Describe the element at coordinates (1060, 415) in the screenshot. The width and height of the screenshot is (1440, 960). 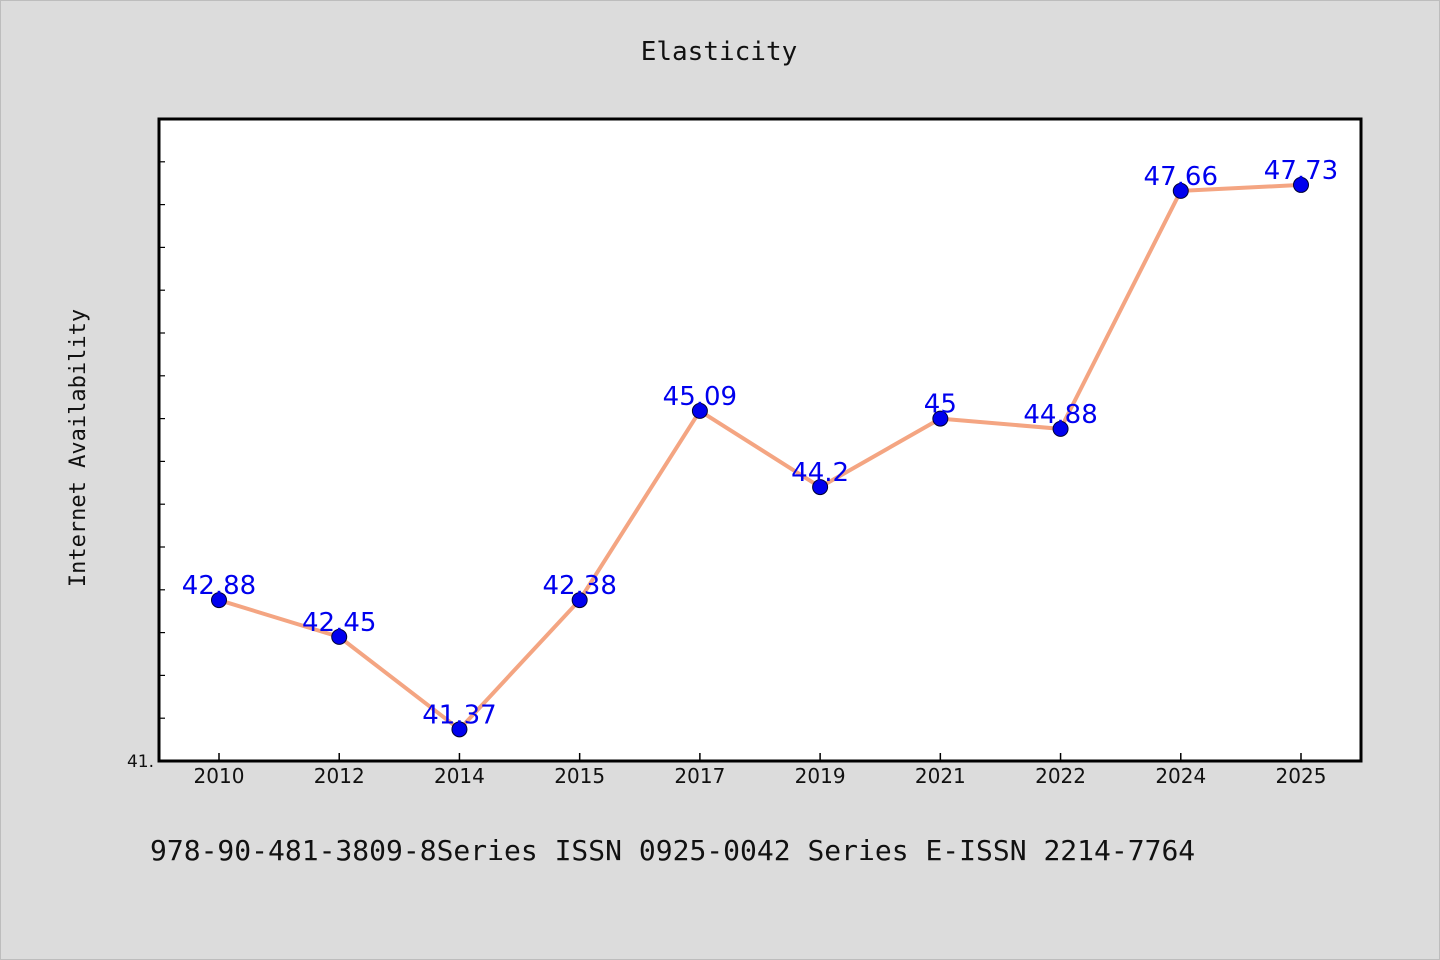
I see `data-label: 44.88` at that location.